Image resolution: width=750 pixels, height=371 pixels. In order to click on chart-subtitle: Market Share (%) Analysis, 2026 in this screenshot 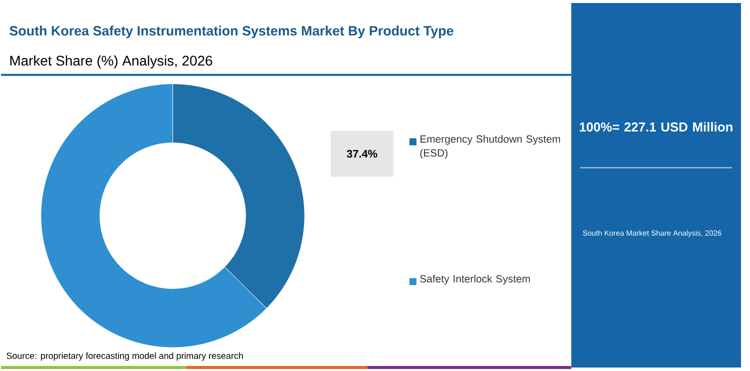, I will do `click(111, 62)`.